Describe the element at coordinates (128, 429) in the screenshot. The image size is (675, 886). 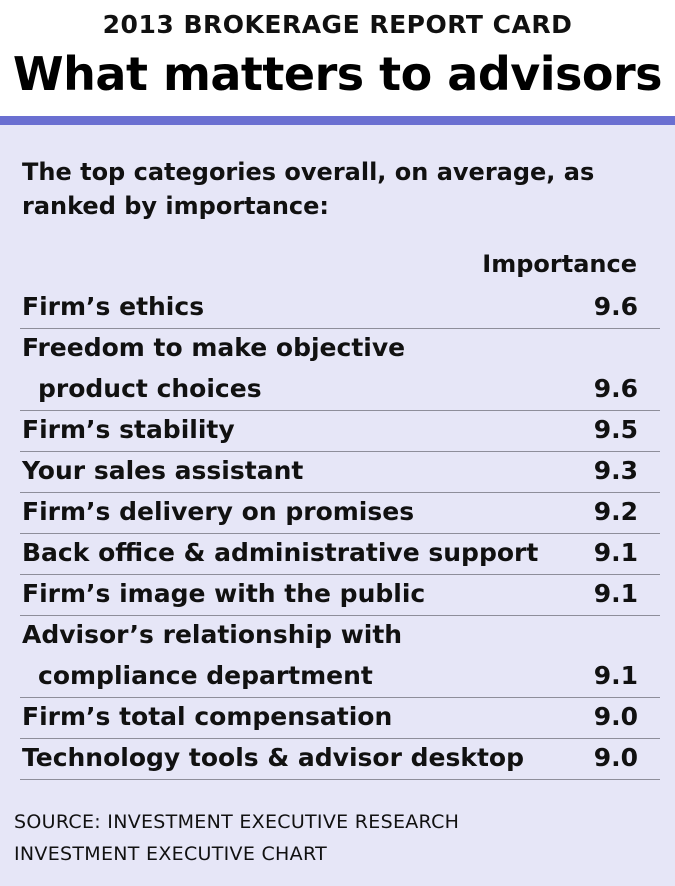
I see `row-label: Firm’s stability` at that location.